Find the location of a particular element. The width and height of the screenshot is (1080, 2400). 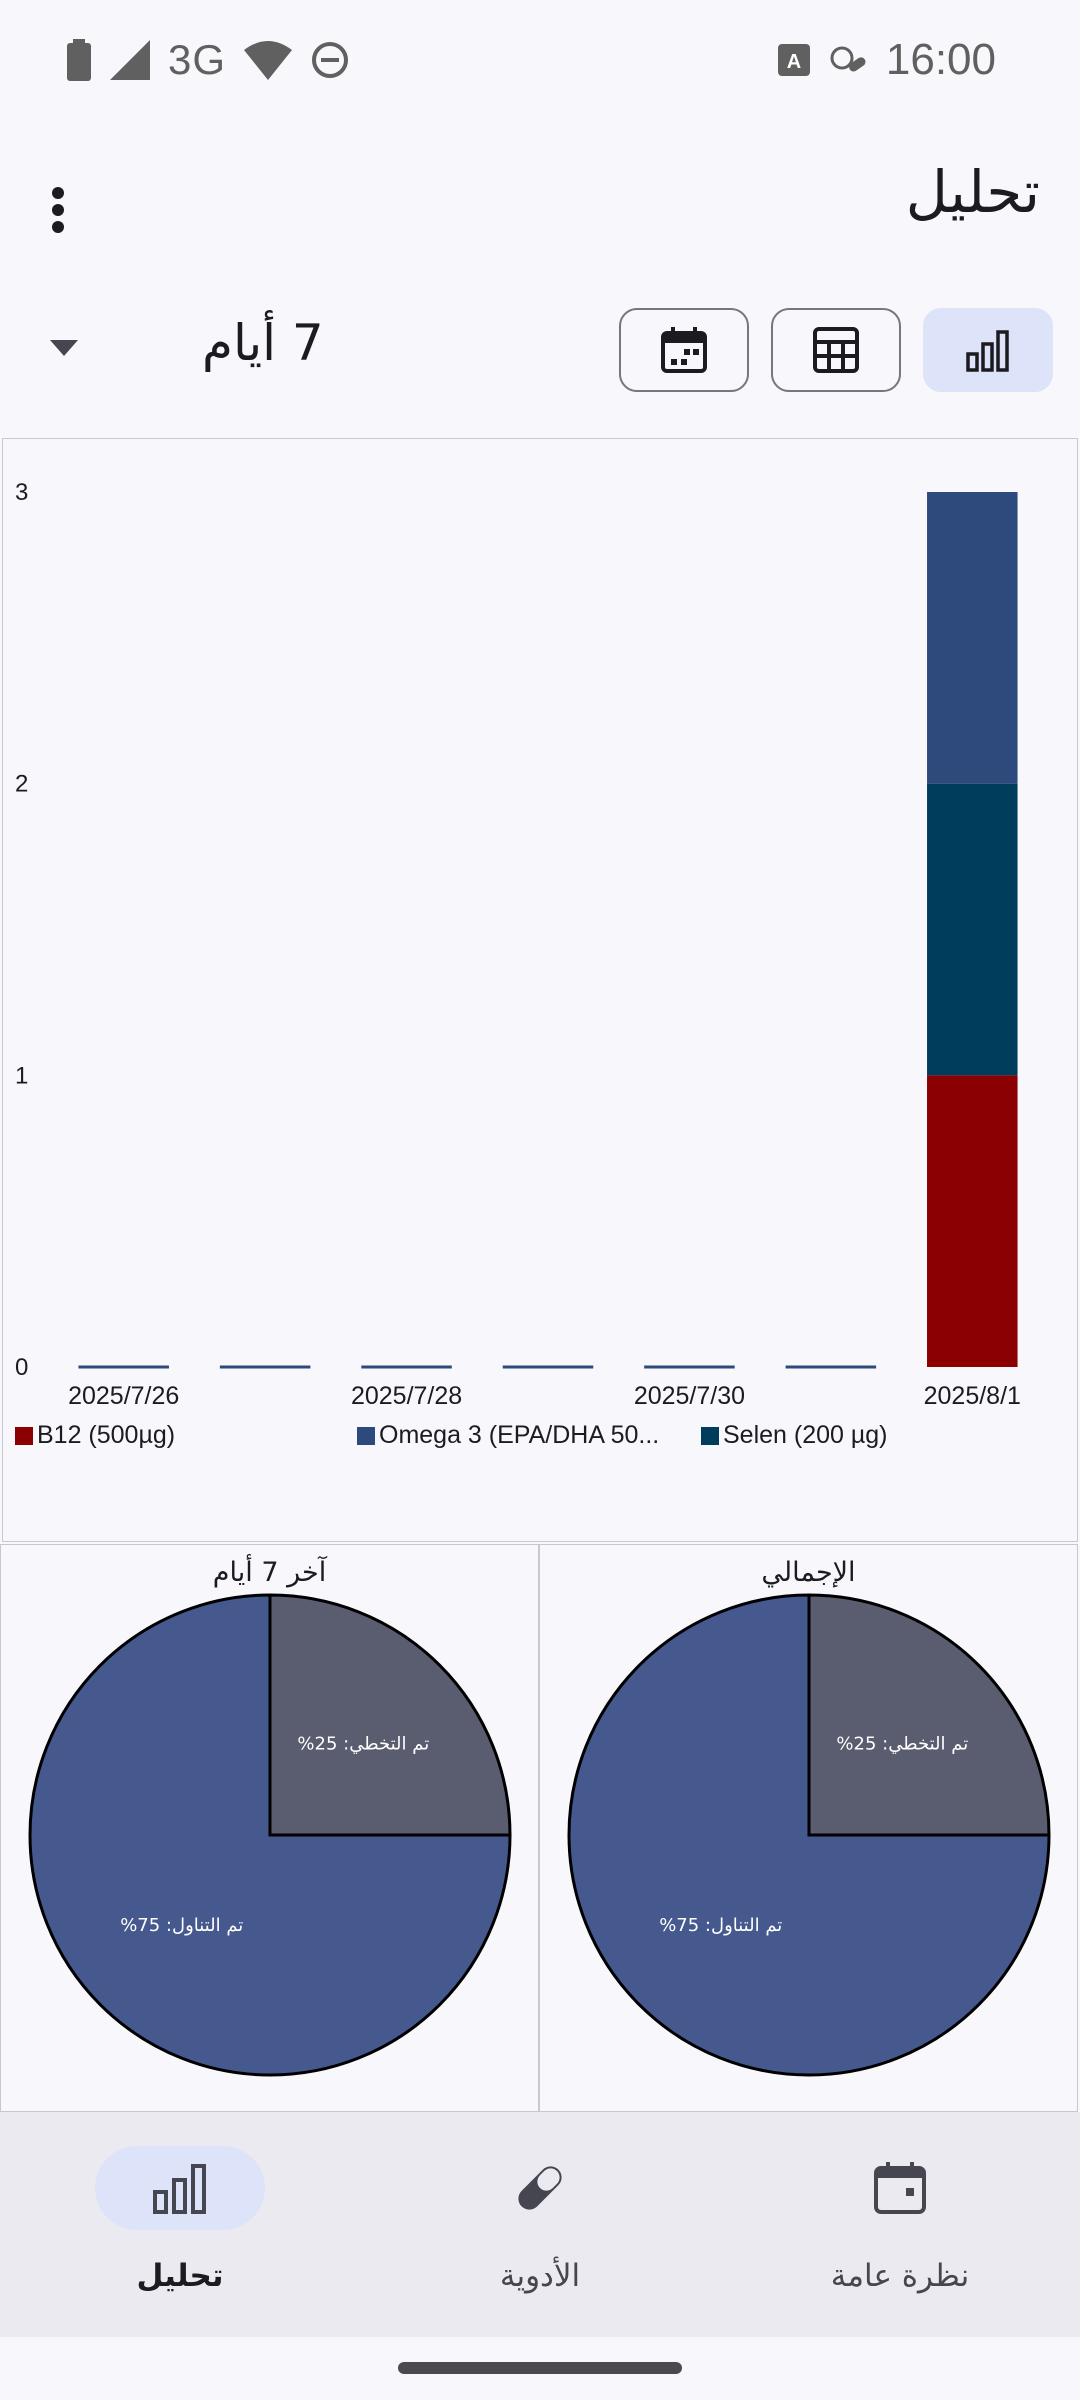

legend-label: B12 (500µg) is located at coordinates (106, 1435).